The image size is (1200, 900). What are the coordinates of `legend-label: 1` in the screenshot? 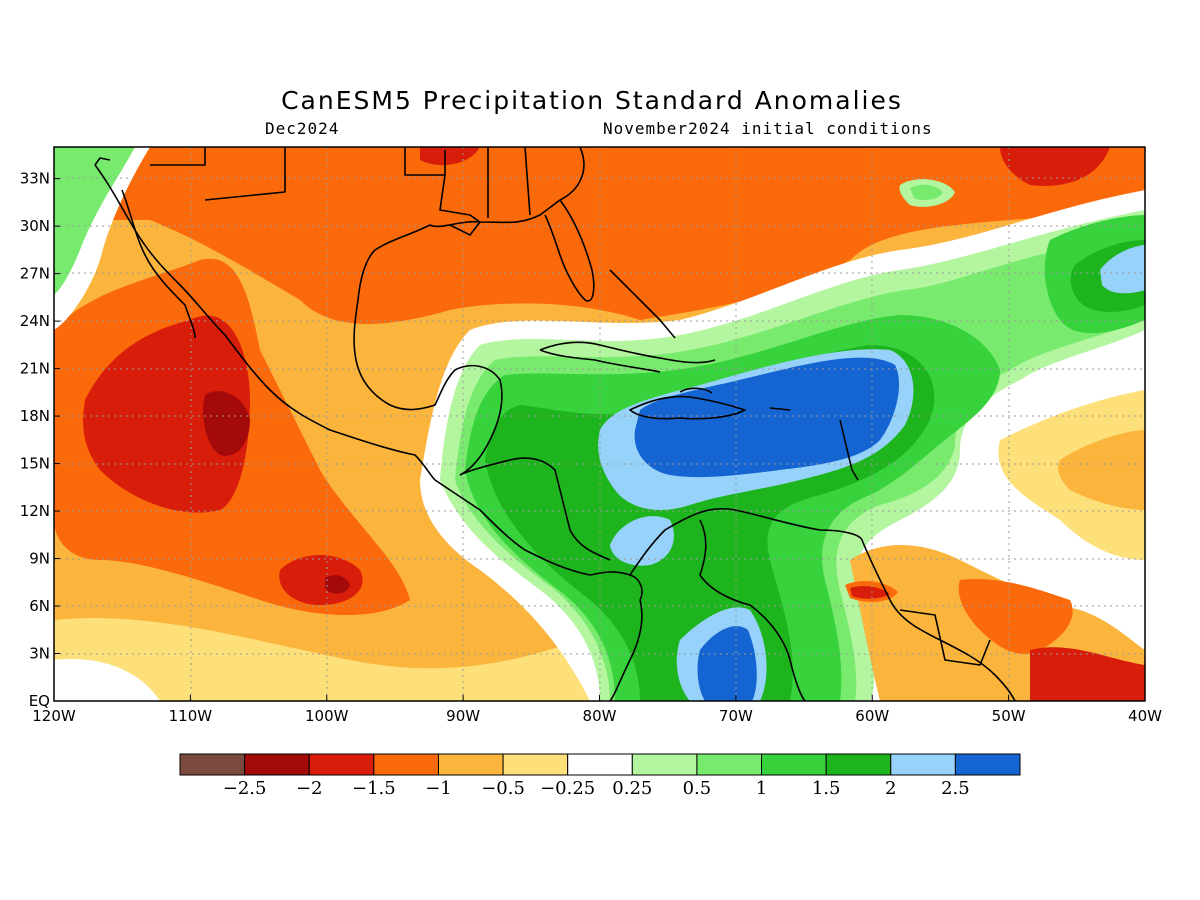 It's located at (761, 788).